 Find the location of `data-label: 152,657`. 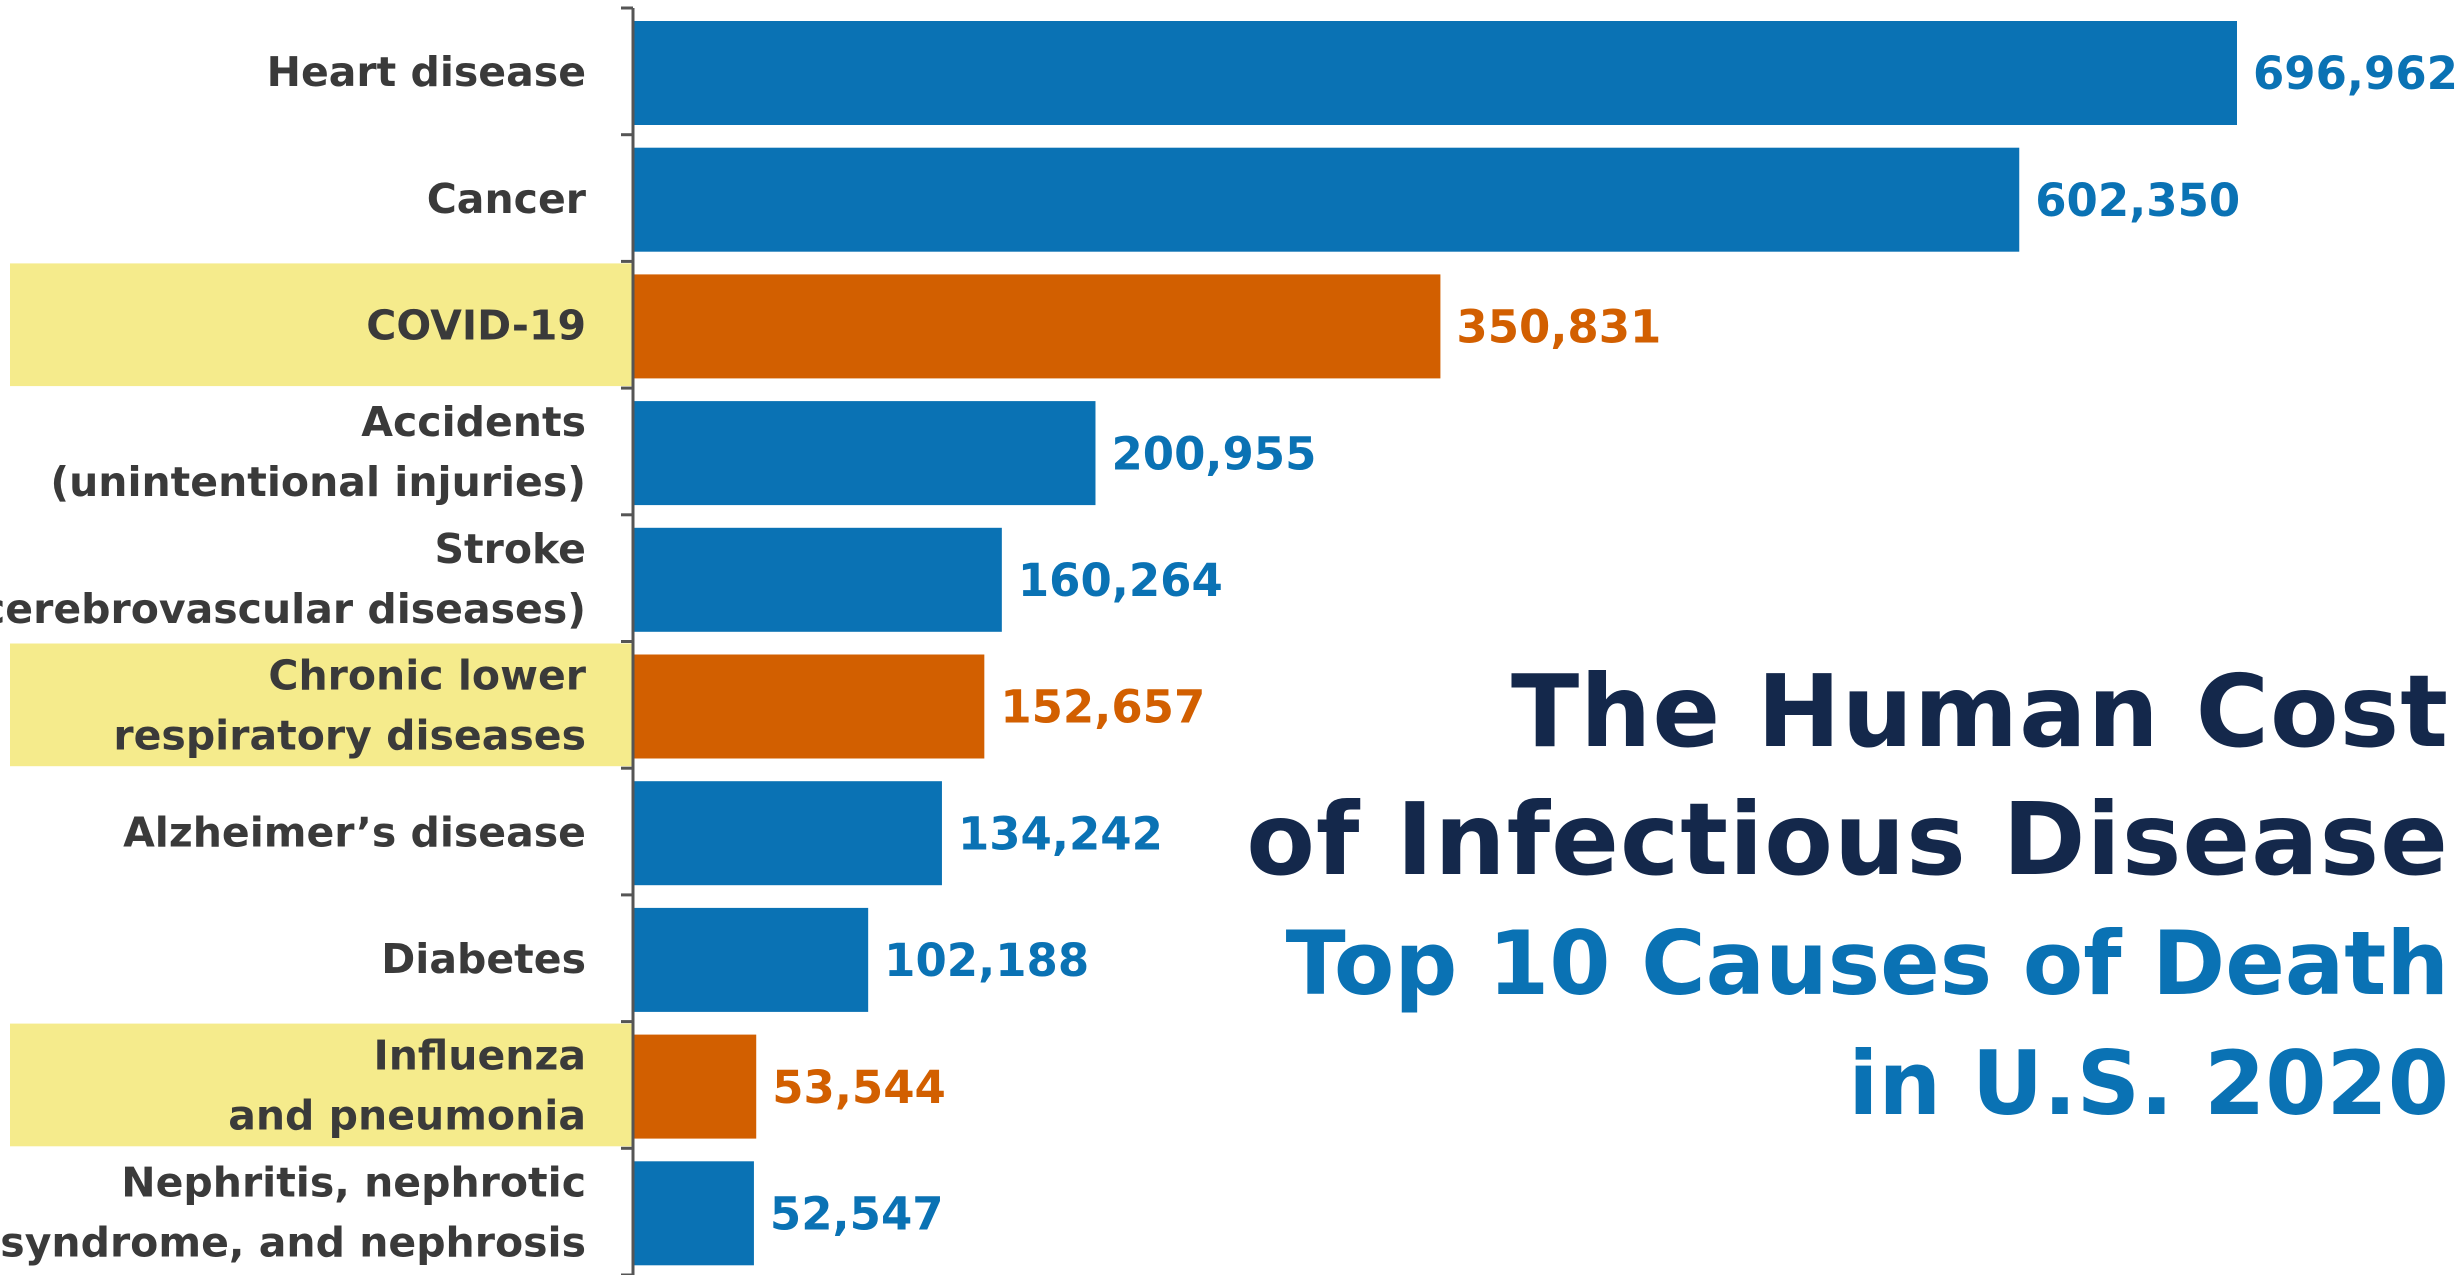

data-label: 152,657 is located at coordinates (1102, 707).